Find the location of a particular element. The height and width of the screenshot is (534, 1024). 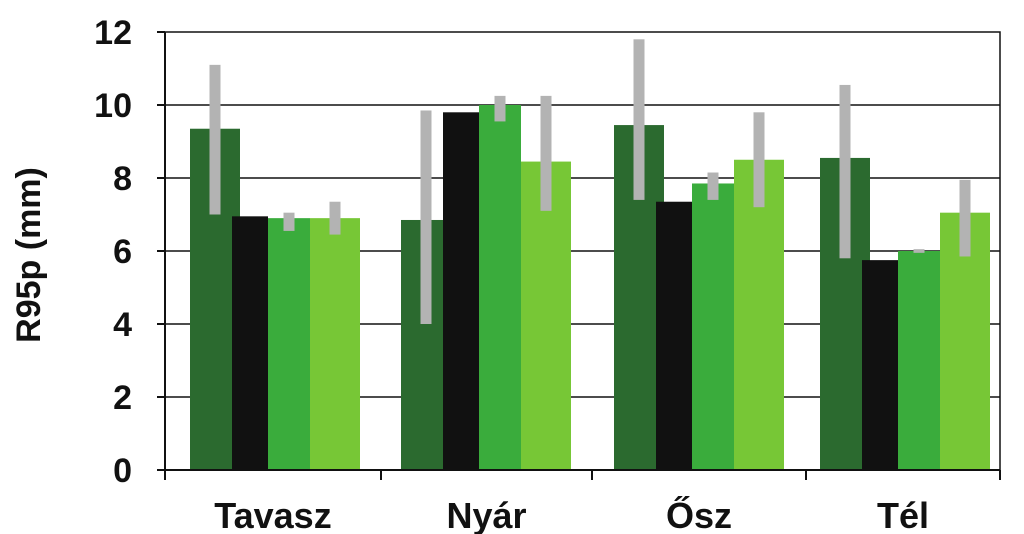

x-category-label: Tavasz is located at coordinates (272, 514).